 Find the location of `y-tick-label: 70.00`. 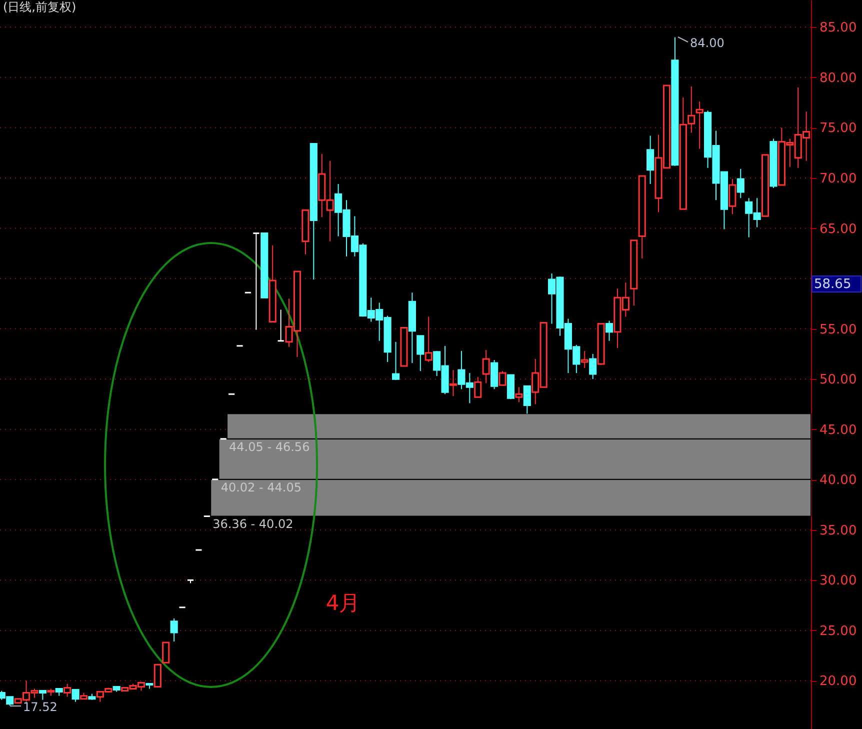

y-tick-label: 70.00 is located at coordinates (838, 178).